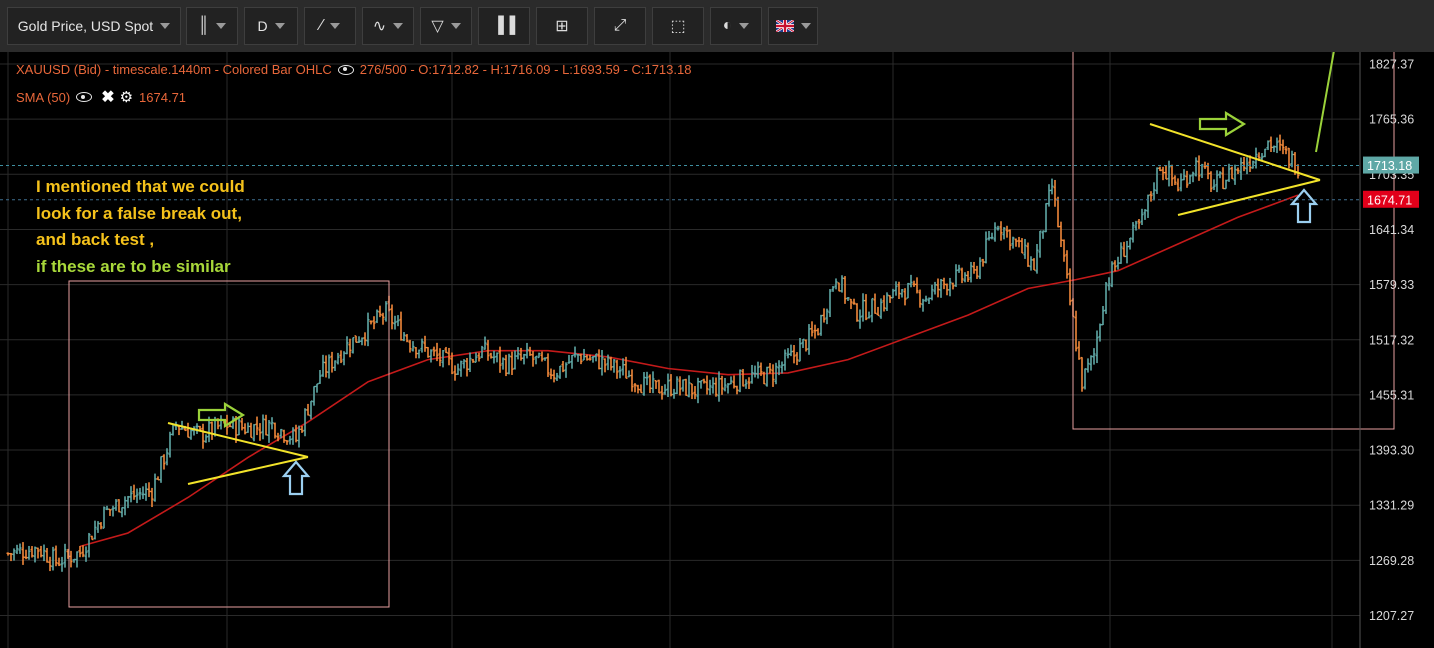 The height and width of the screenshot is (648, 1434). Describe the element at coordinates (446, 26) in the screenshot. I see `delete-button: ▽` at that location.